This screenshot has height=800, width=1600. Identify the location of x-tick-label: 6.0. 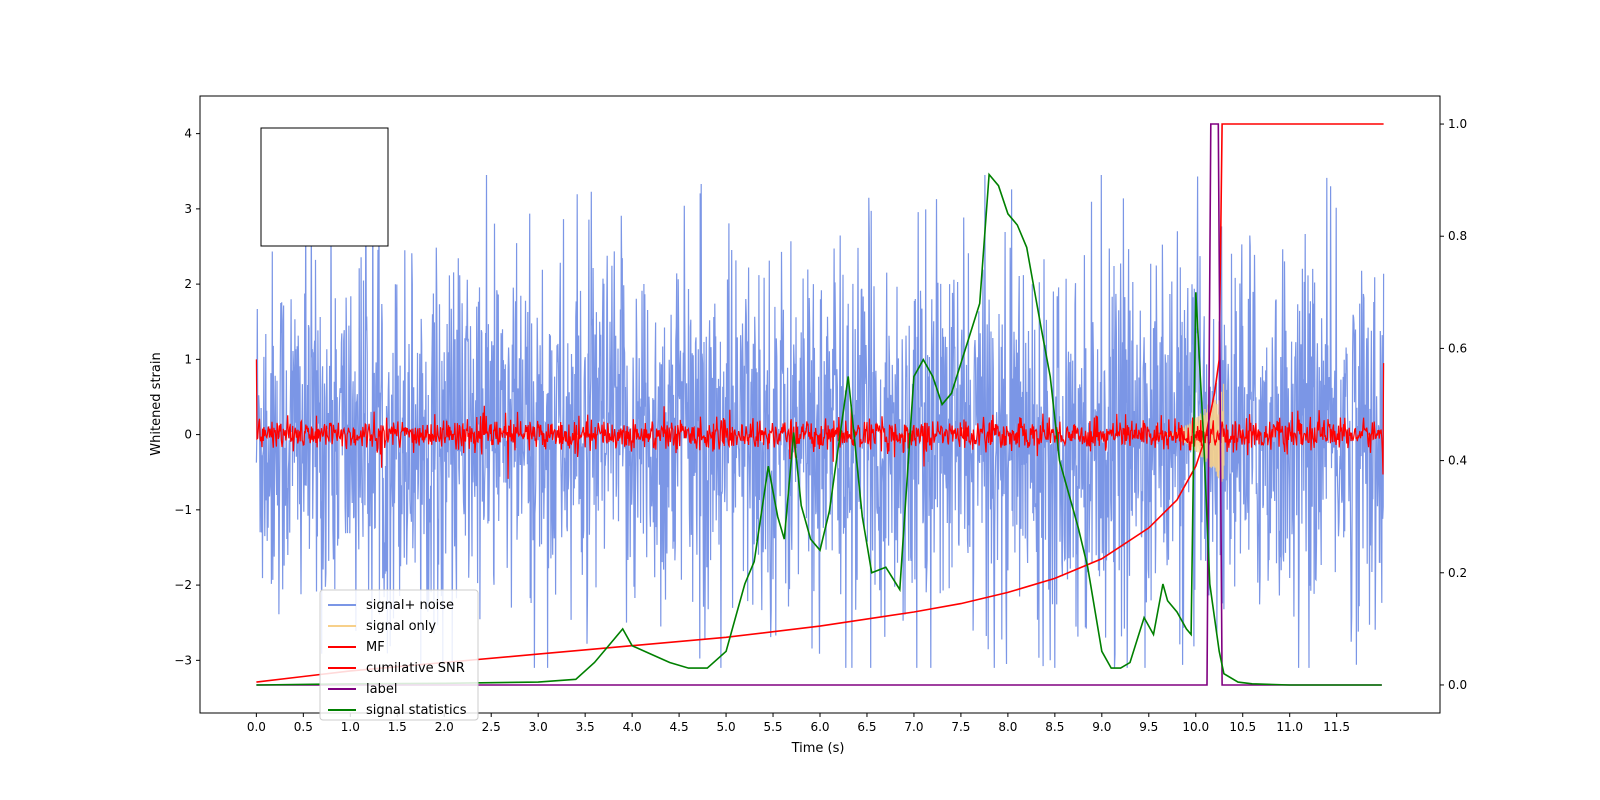
(819, 727).